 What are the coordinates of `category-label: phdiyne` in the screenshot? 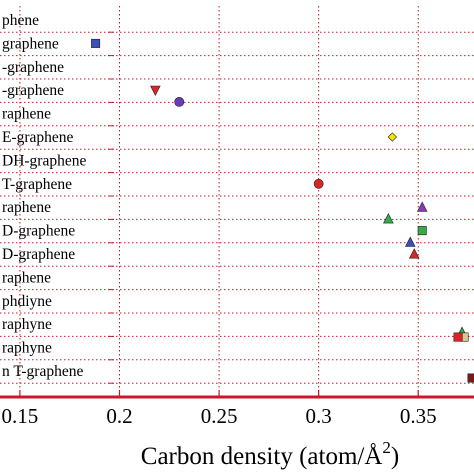 It's located at (27, 301).